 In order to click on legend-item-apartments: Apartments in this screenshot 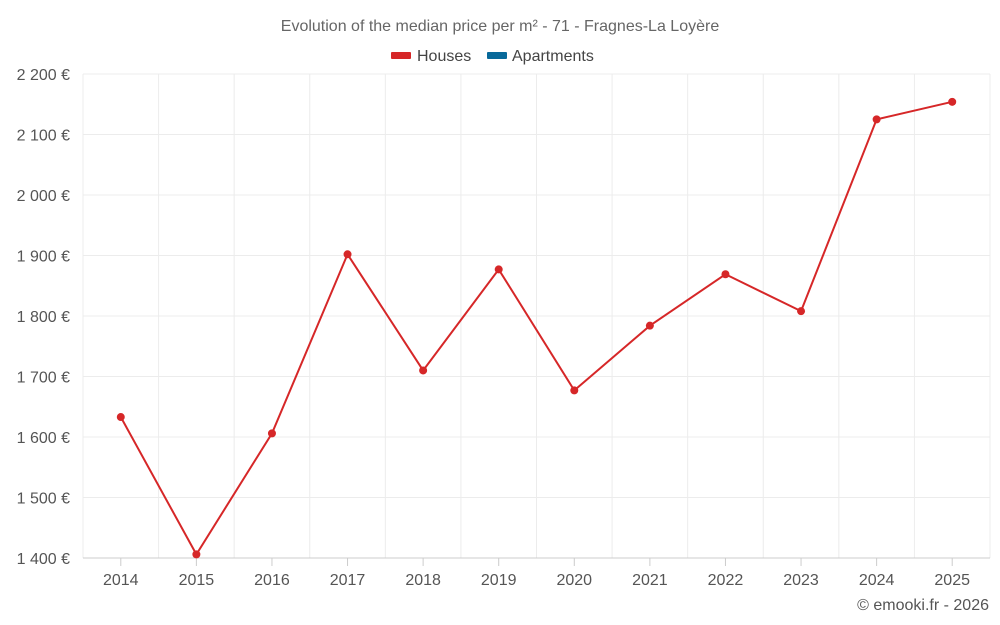, I will do `click(540, 56)`.